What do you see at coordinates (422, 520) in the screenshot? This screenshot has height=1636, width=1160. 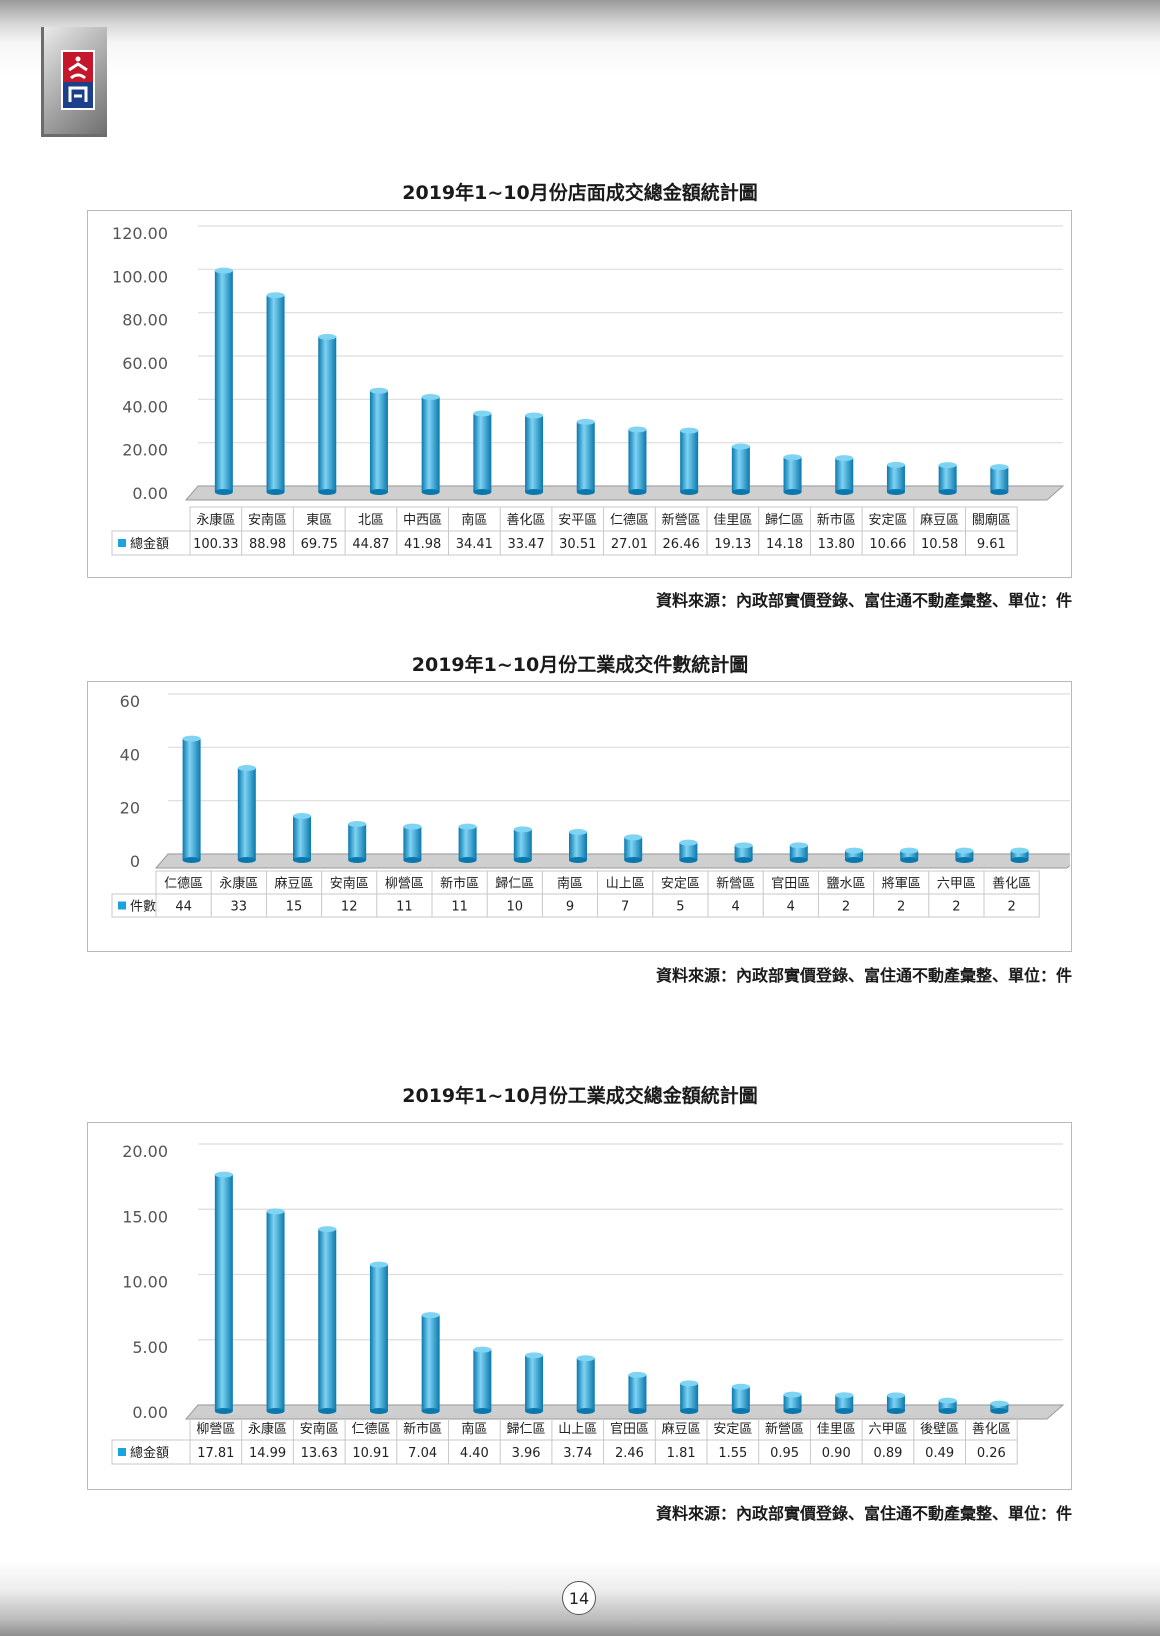 I see `x-tick-label: 中西區` at bounding box center [422, 520].